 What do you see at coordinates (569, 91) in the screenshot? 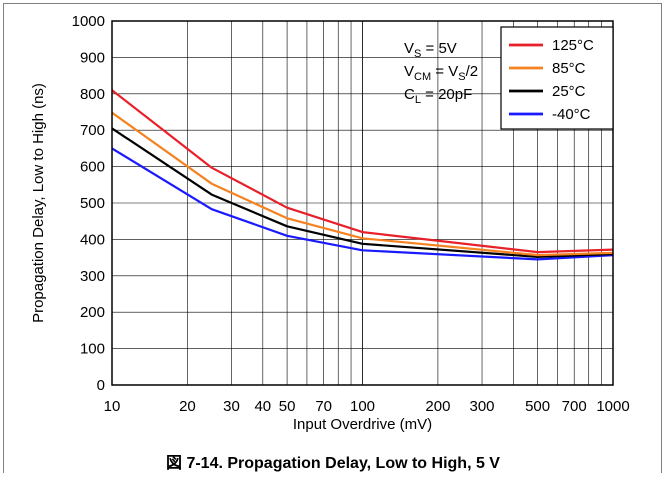
I see `legend-label: 25°C` at bounding box center [569, 91].